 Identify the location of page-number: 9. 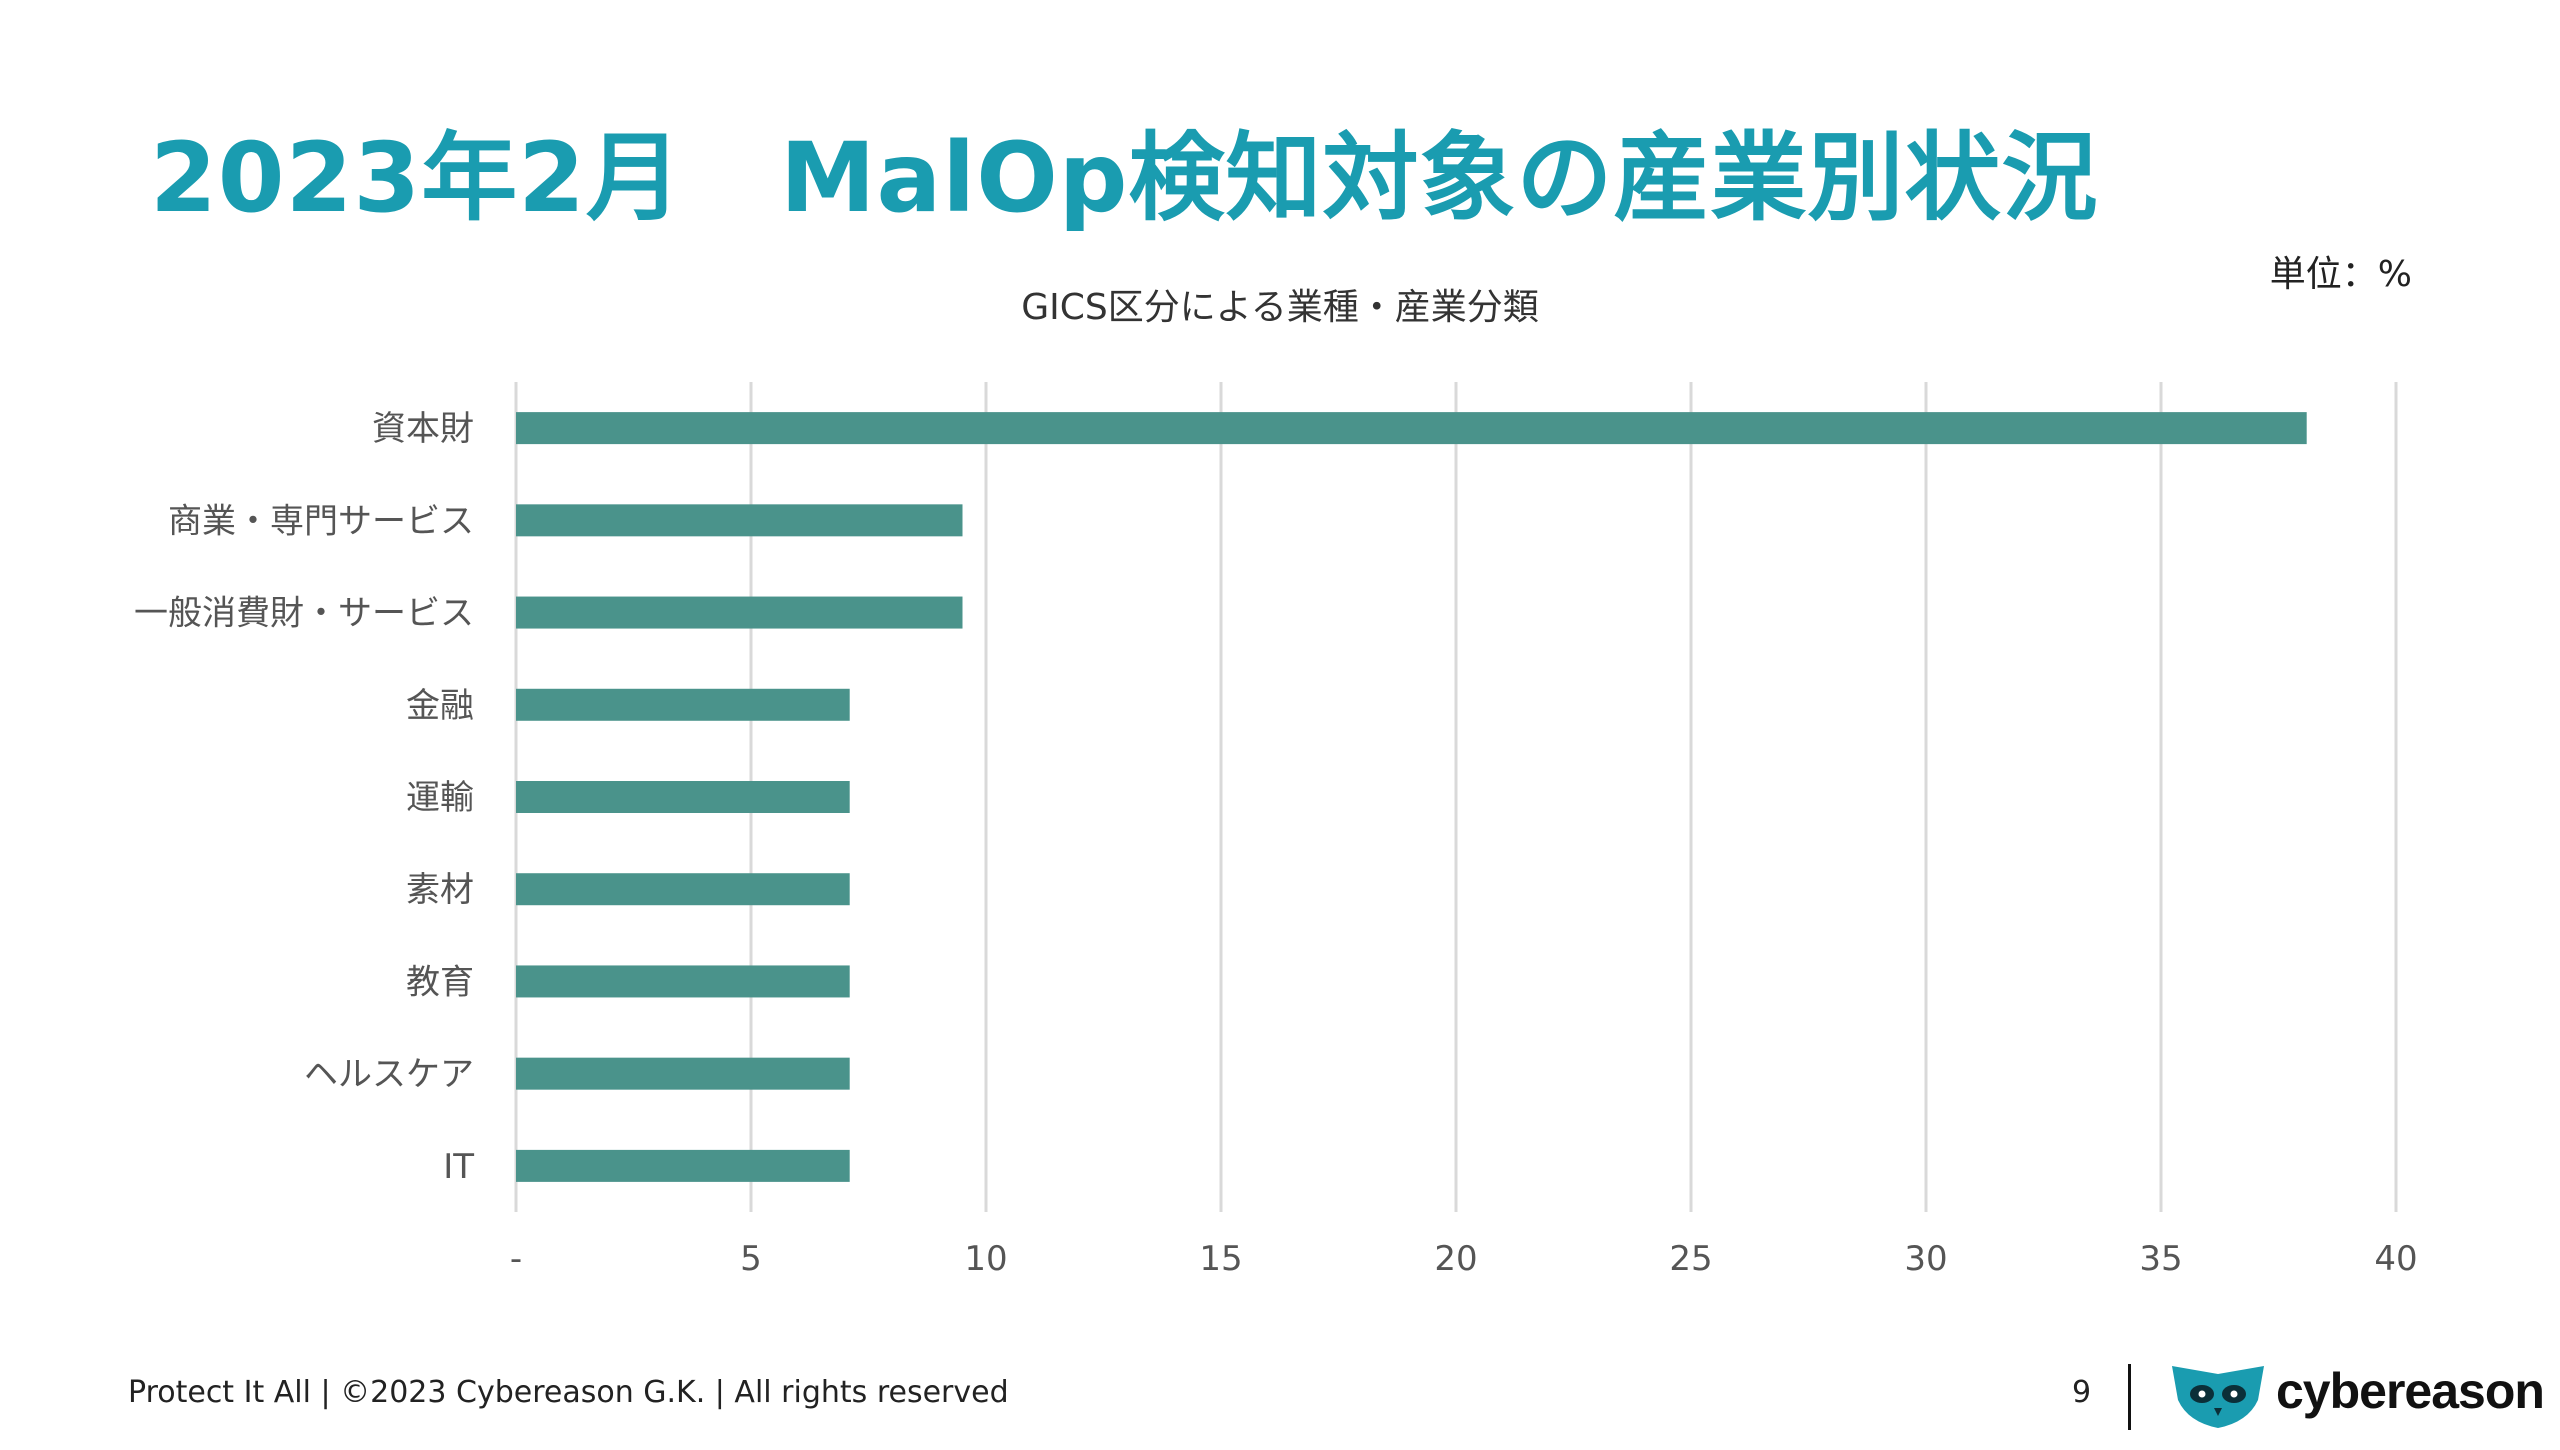
(2082, 1392).